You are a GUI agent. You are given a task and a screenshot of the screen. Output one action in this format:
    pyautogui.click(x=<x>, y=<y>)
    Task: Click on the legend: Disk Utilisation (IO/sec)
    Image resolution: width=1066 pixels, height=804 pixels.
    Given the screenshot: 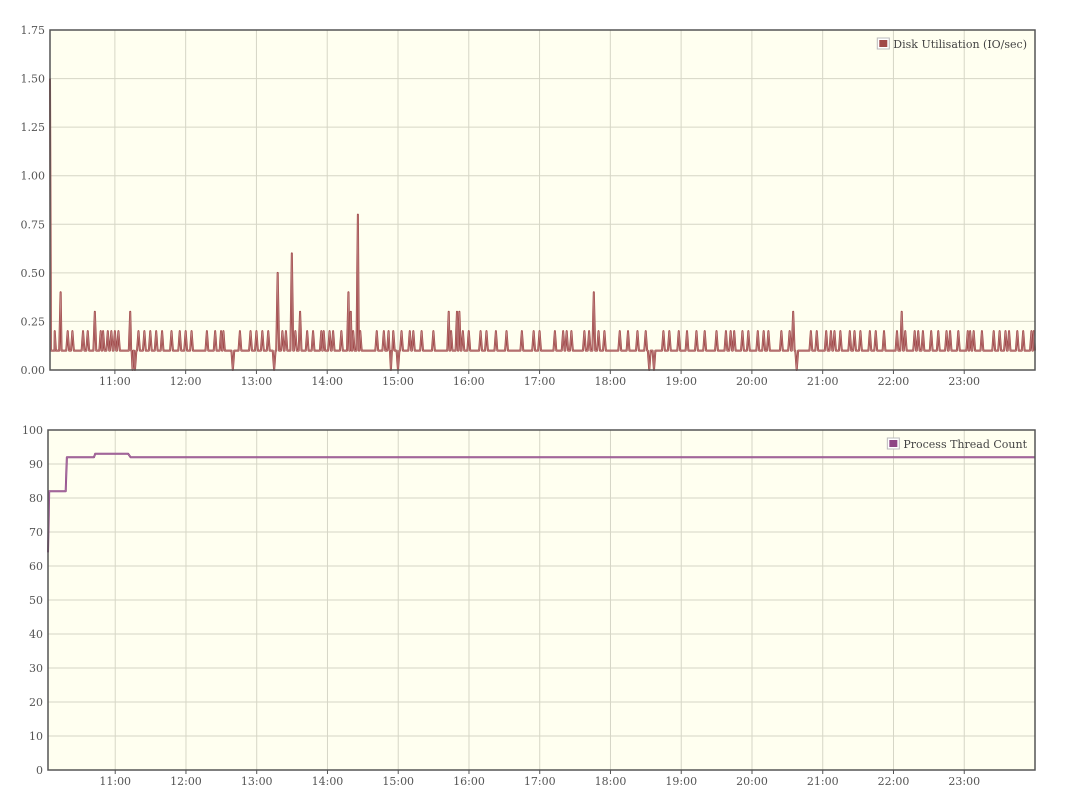 What is the action you would take?
    pyautogui.click(x=951, y=44)
    